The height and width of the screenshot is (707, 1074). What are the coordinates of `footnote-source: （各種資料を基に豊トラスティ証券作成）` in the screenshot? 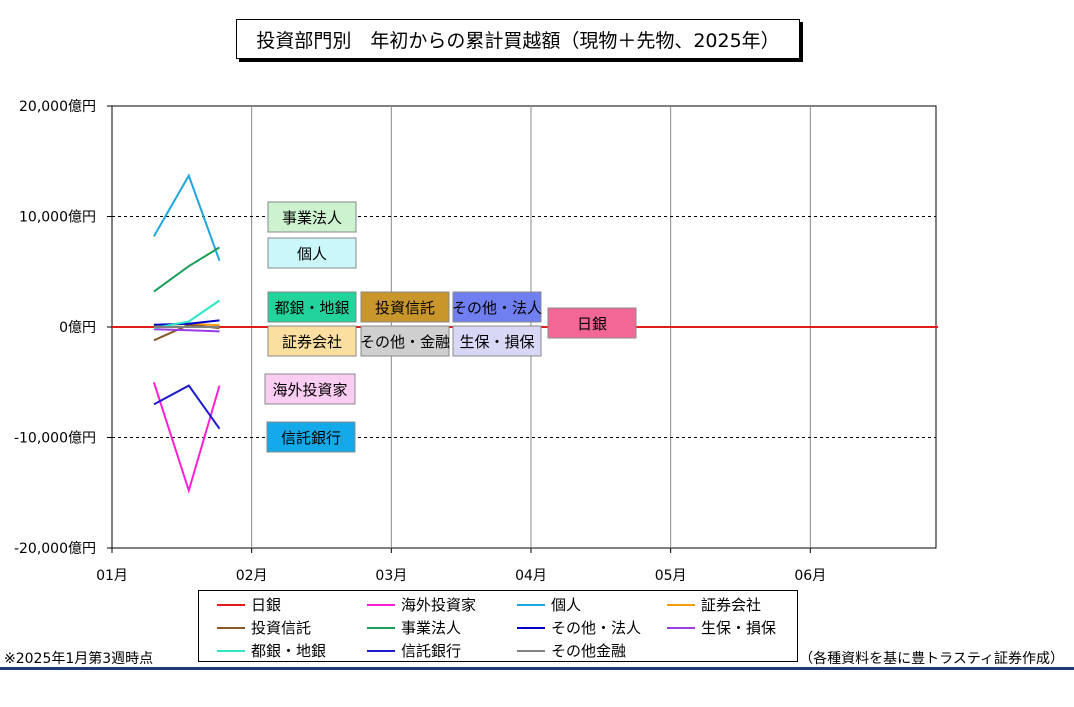 It's located at (931, 659).